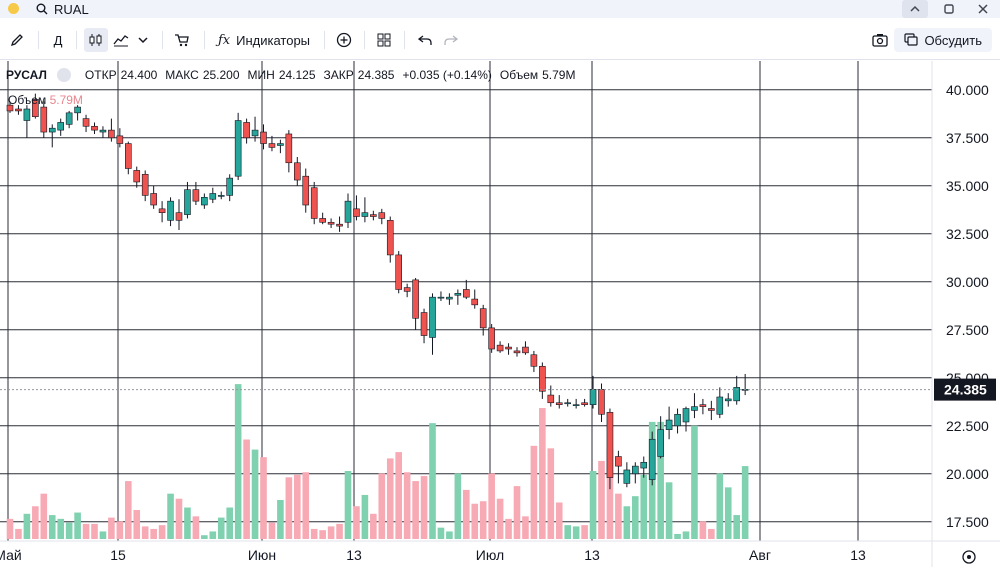  I want to click on chart-type-dropdown, so click(143, 40).